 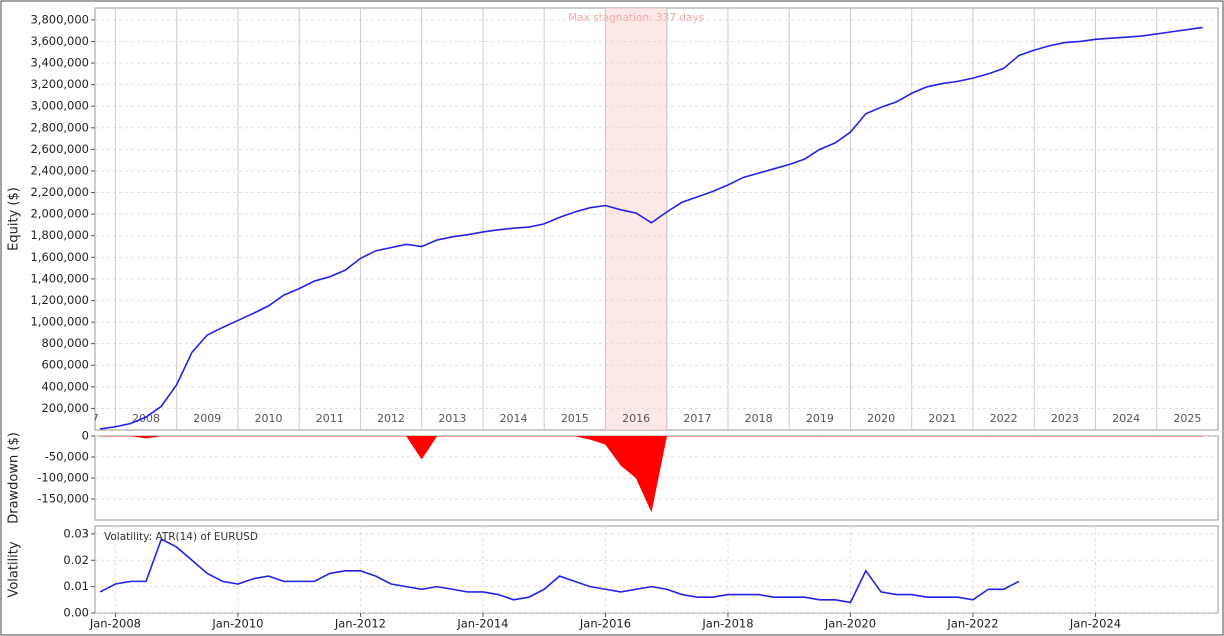 I want to click on y-tick-label: 0.03, so click(x=76, y=533).